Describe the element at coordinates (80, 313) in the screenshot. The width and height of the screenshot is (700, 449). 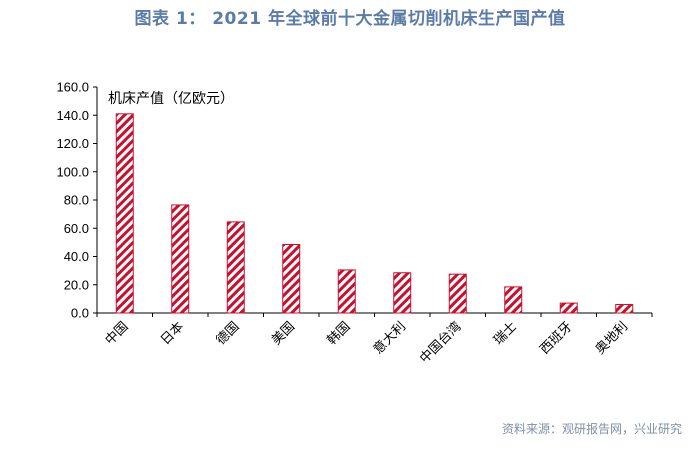
I see `y-tick-label: 0.0` at that location.